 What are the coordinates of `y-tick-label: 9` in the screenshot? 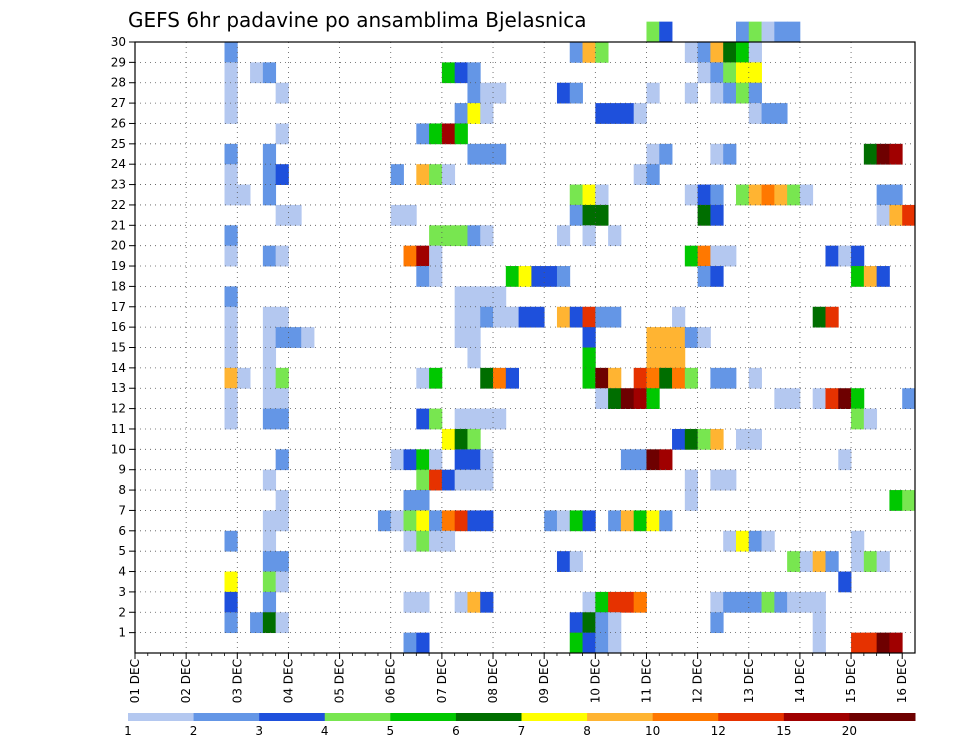 It's located at (122, 470).